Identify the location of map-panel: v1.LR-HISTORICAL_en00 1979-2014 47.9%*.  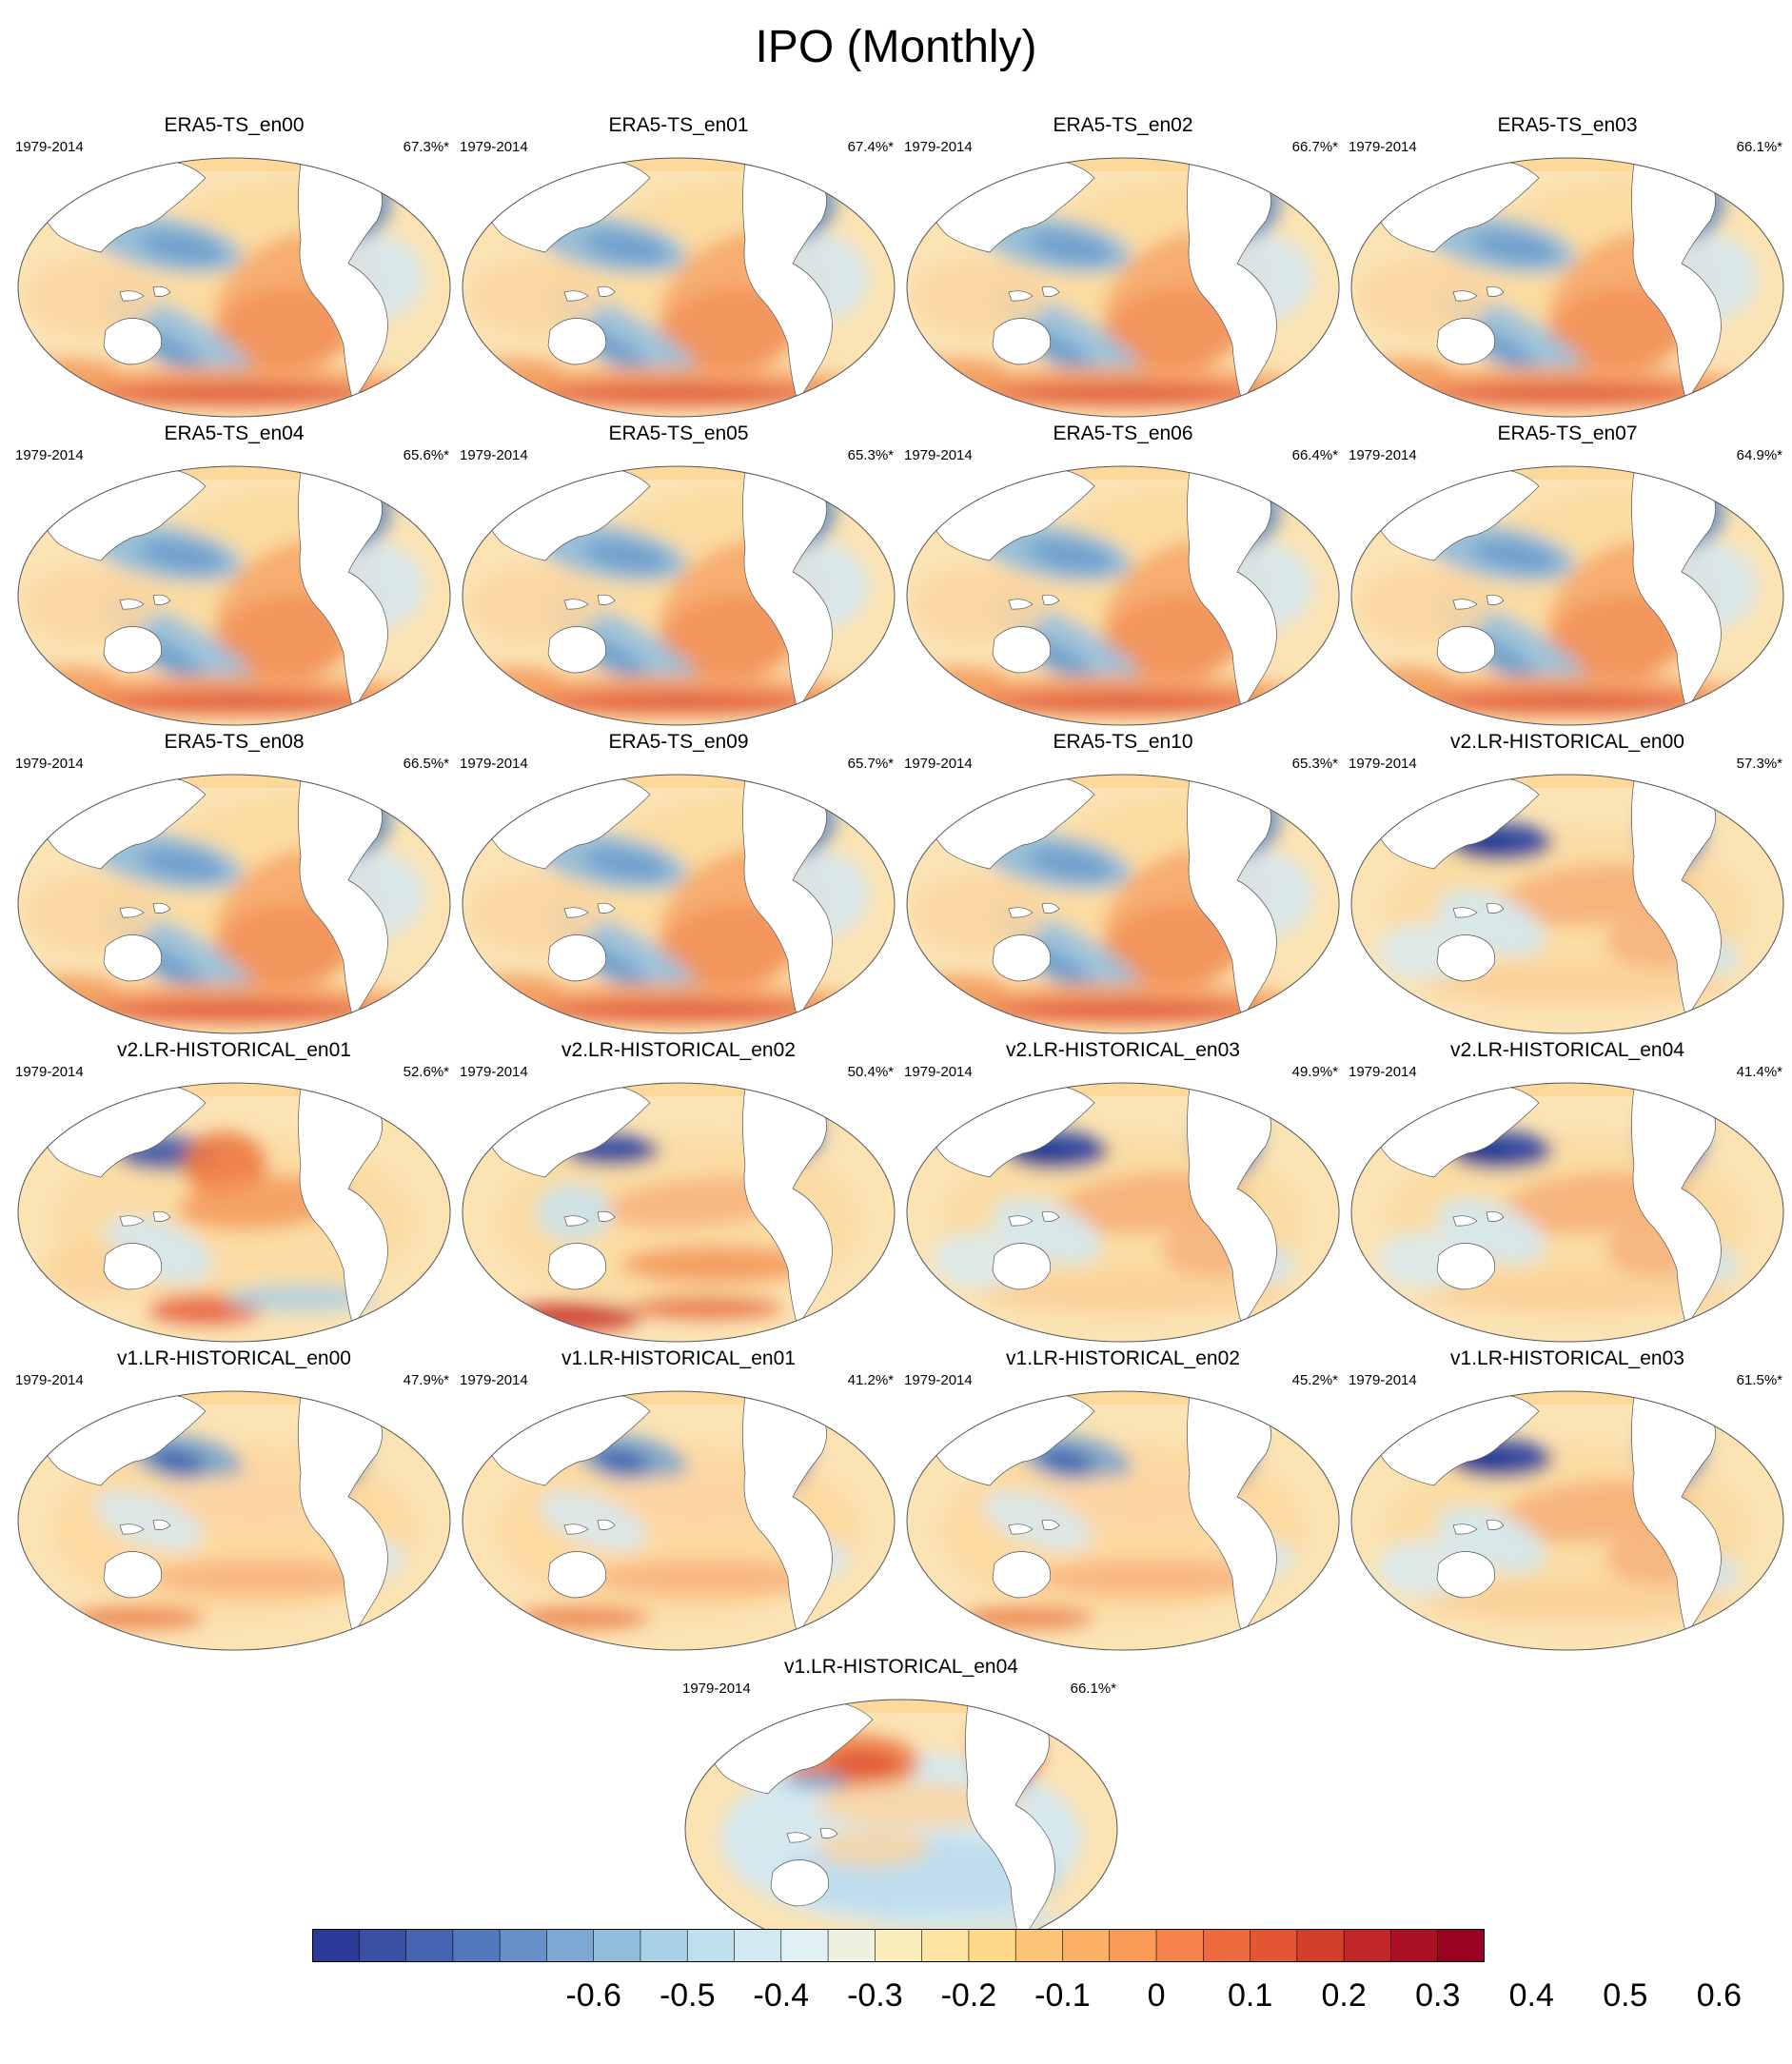
(234, 1499).